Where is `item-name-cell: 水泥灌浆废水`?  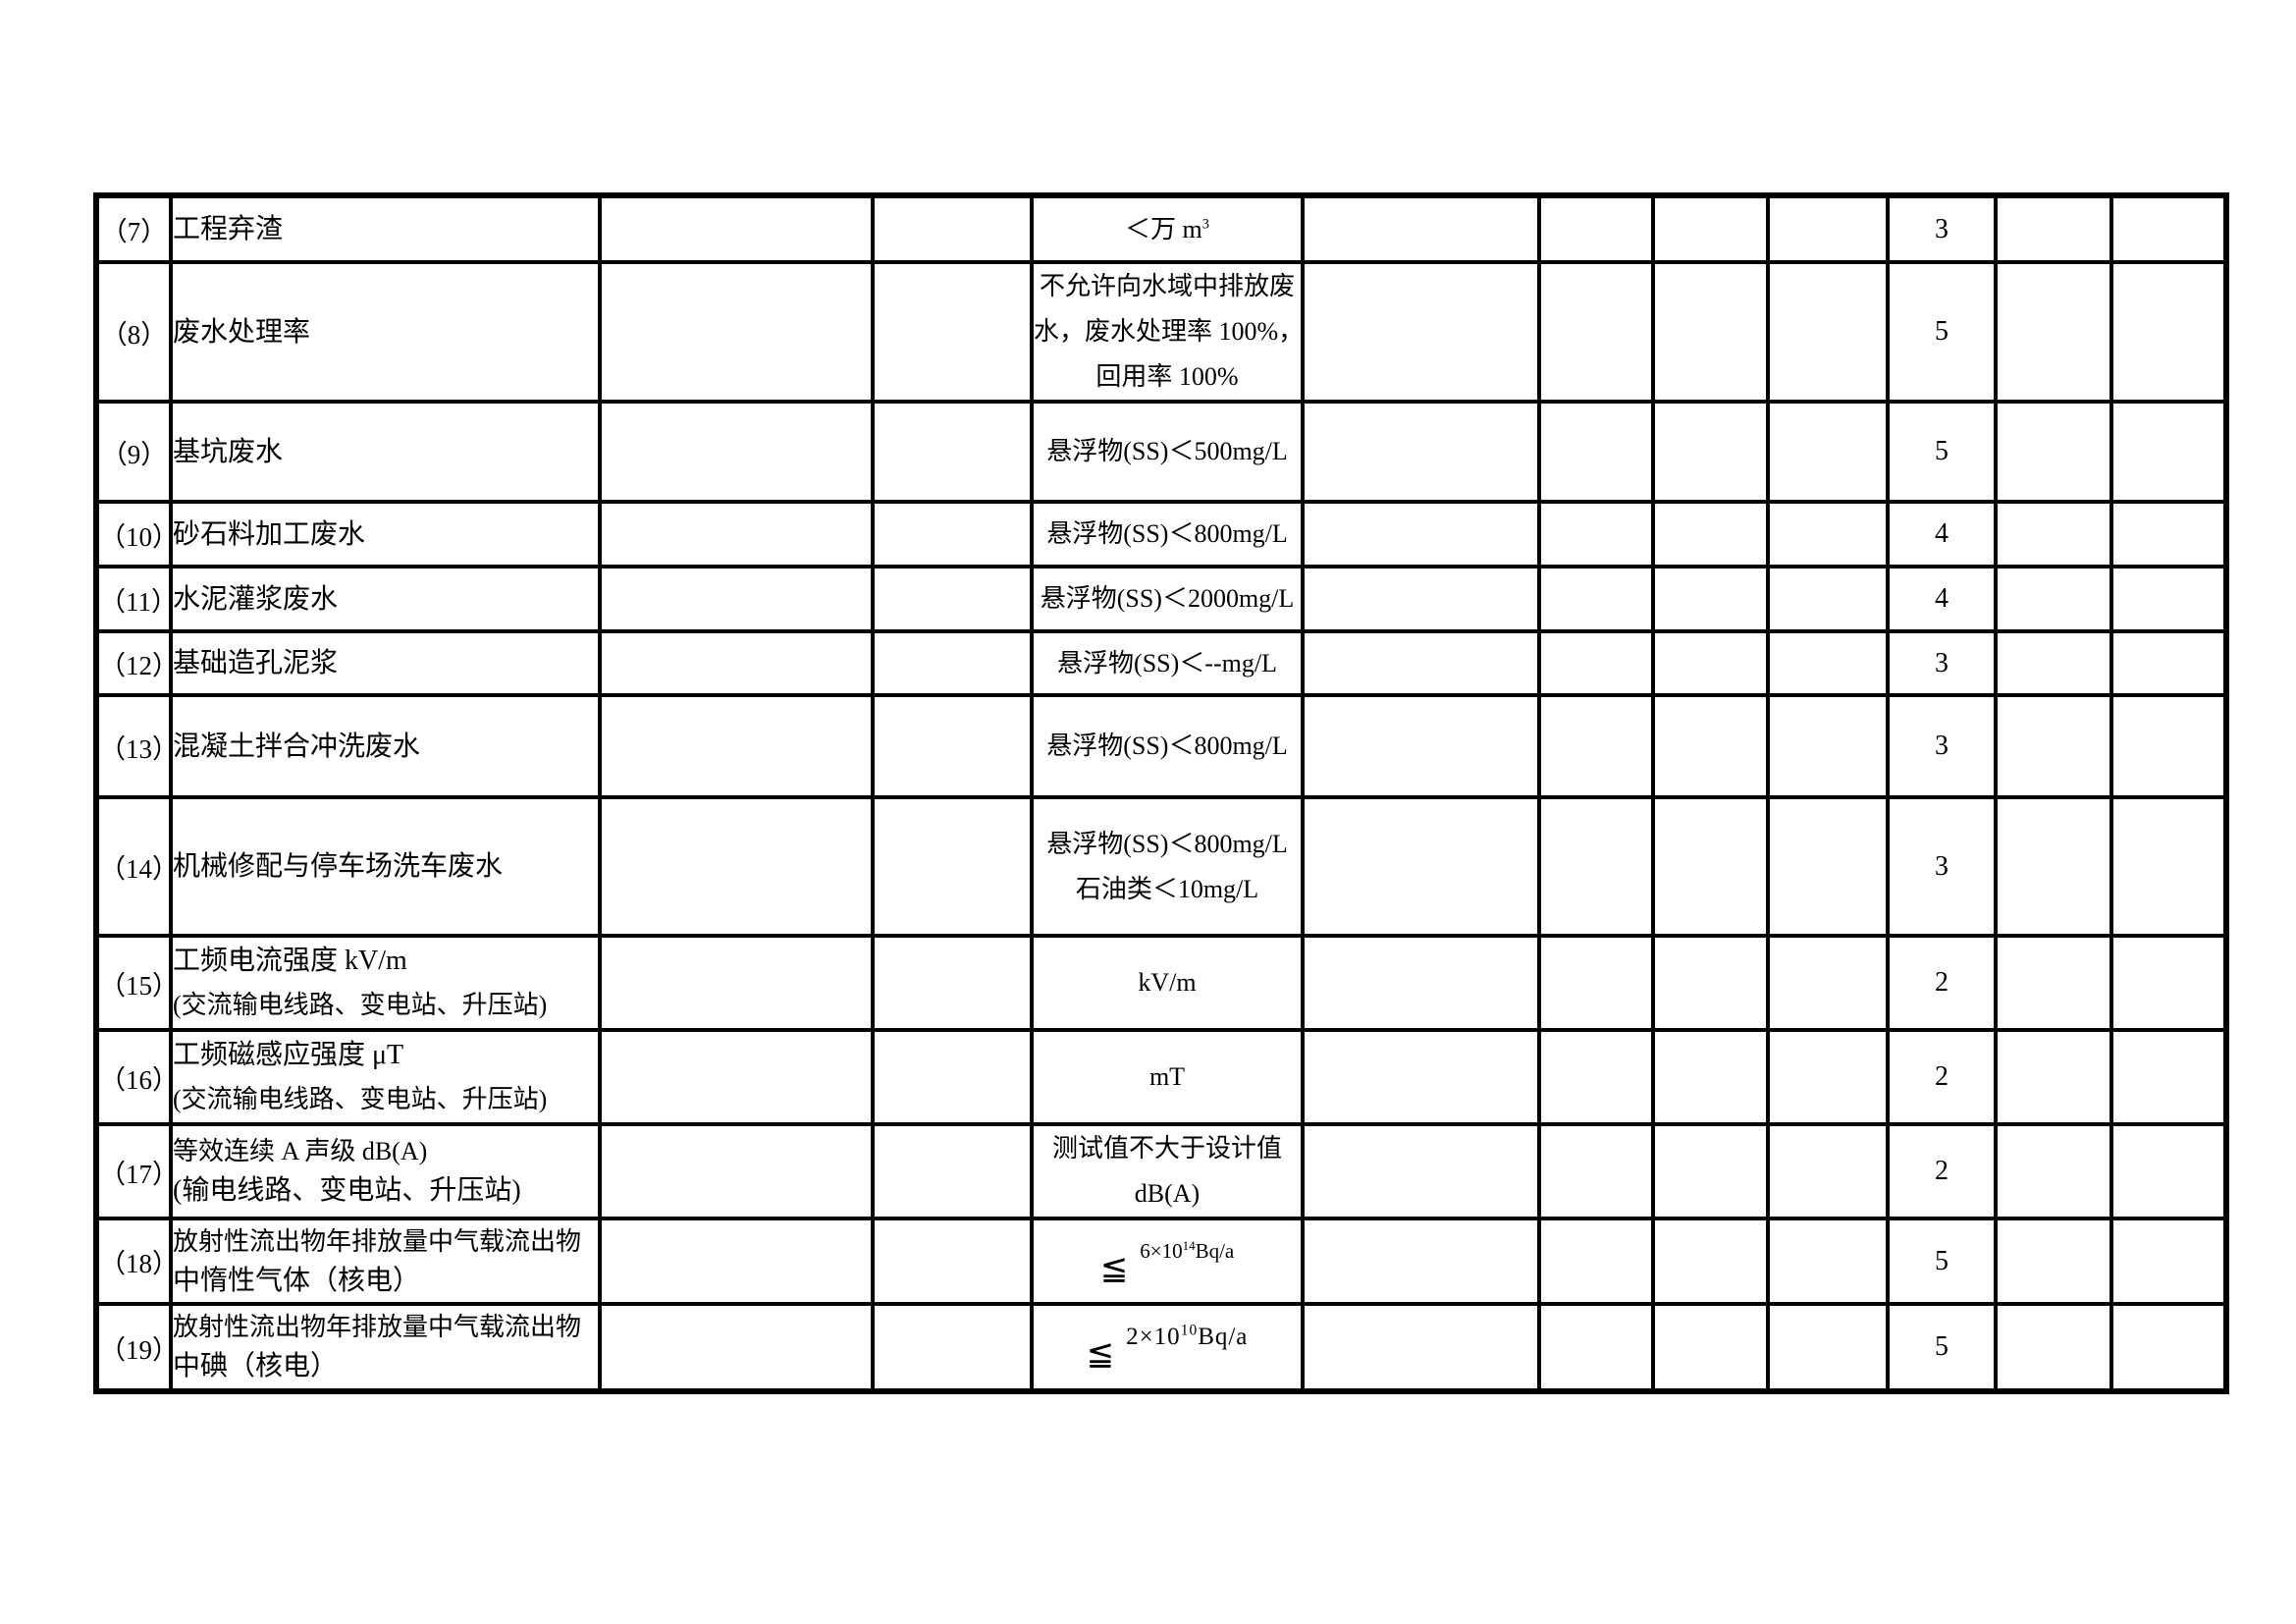
item-name-cell: 水泥灌浆废水 is located at coordinates (385, 599).